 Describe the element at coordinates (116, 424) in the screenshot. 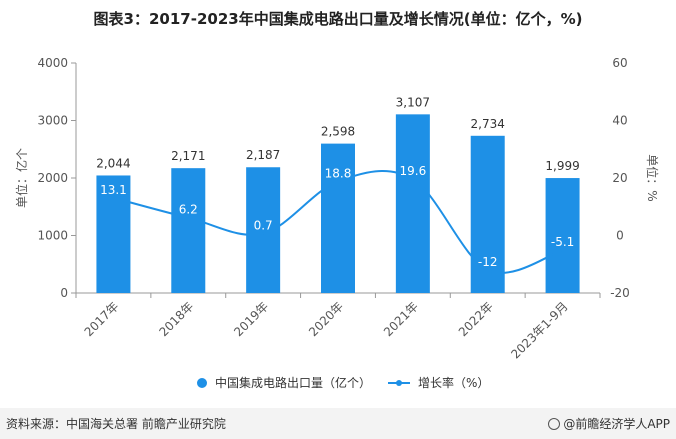

I see `source-text: 资料来源：中国海关总署 前瞻产业研究院` at that location.